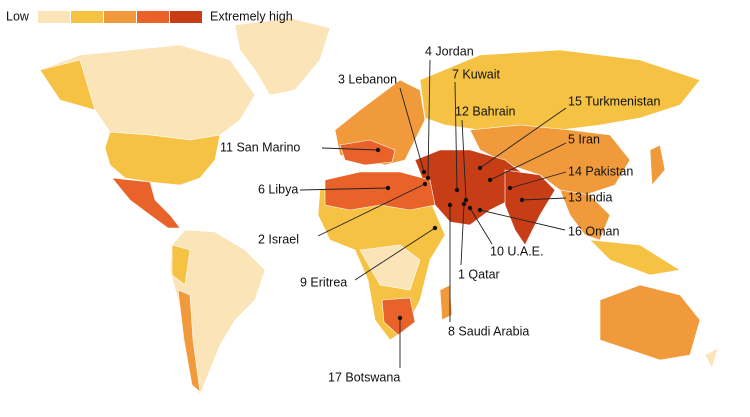  Describe the element at coordinates (614, 101) in the screenshot. I see `country-label: 15 Turkmenistan` at that location.